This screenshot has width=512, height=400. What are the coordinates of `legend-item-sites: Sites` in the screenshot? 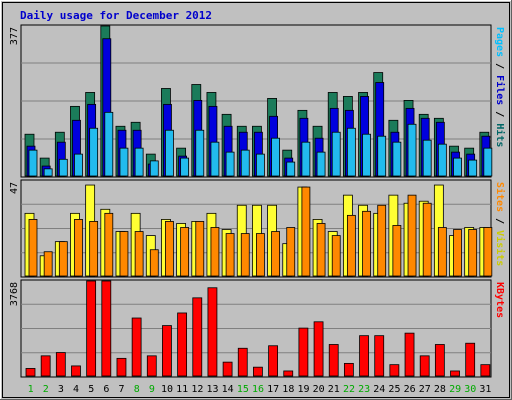 It's located at (500, 197).